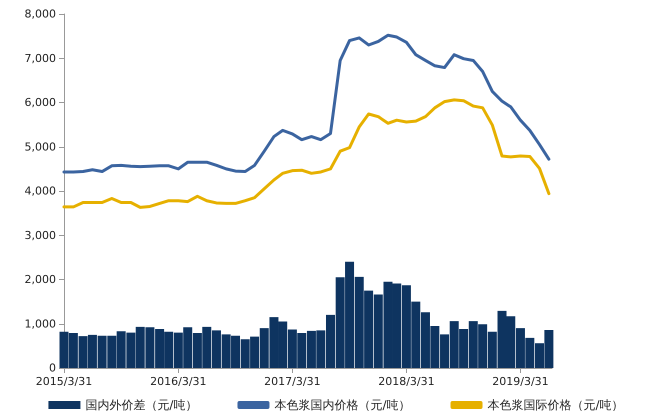  I want to click on y-tick-label: 2,000, so click(40, 279).